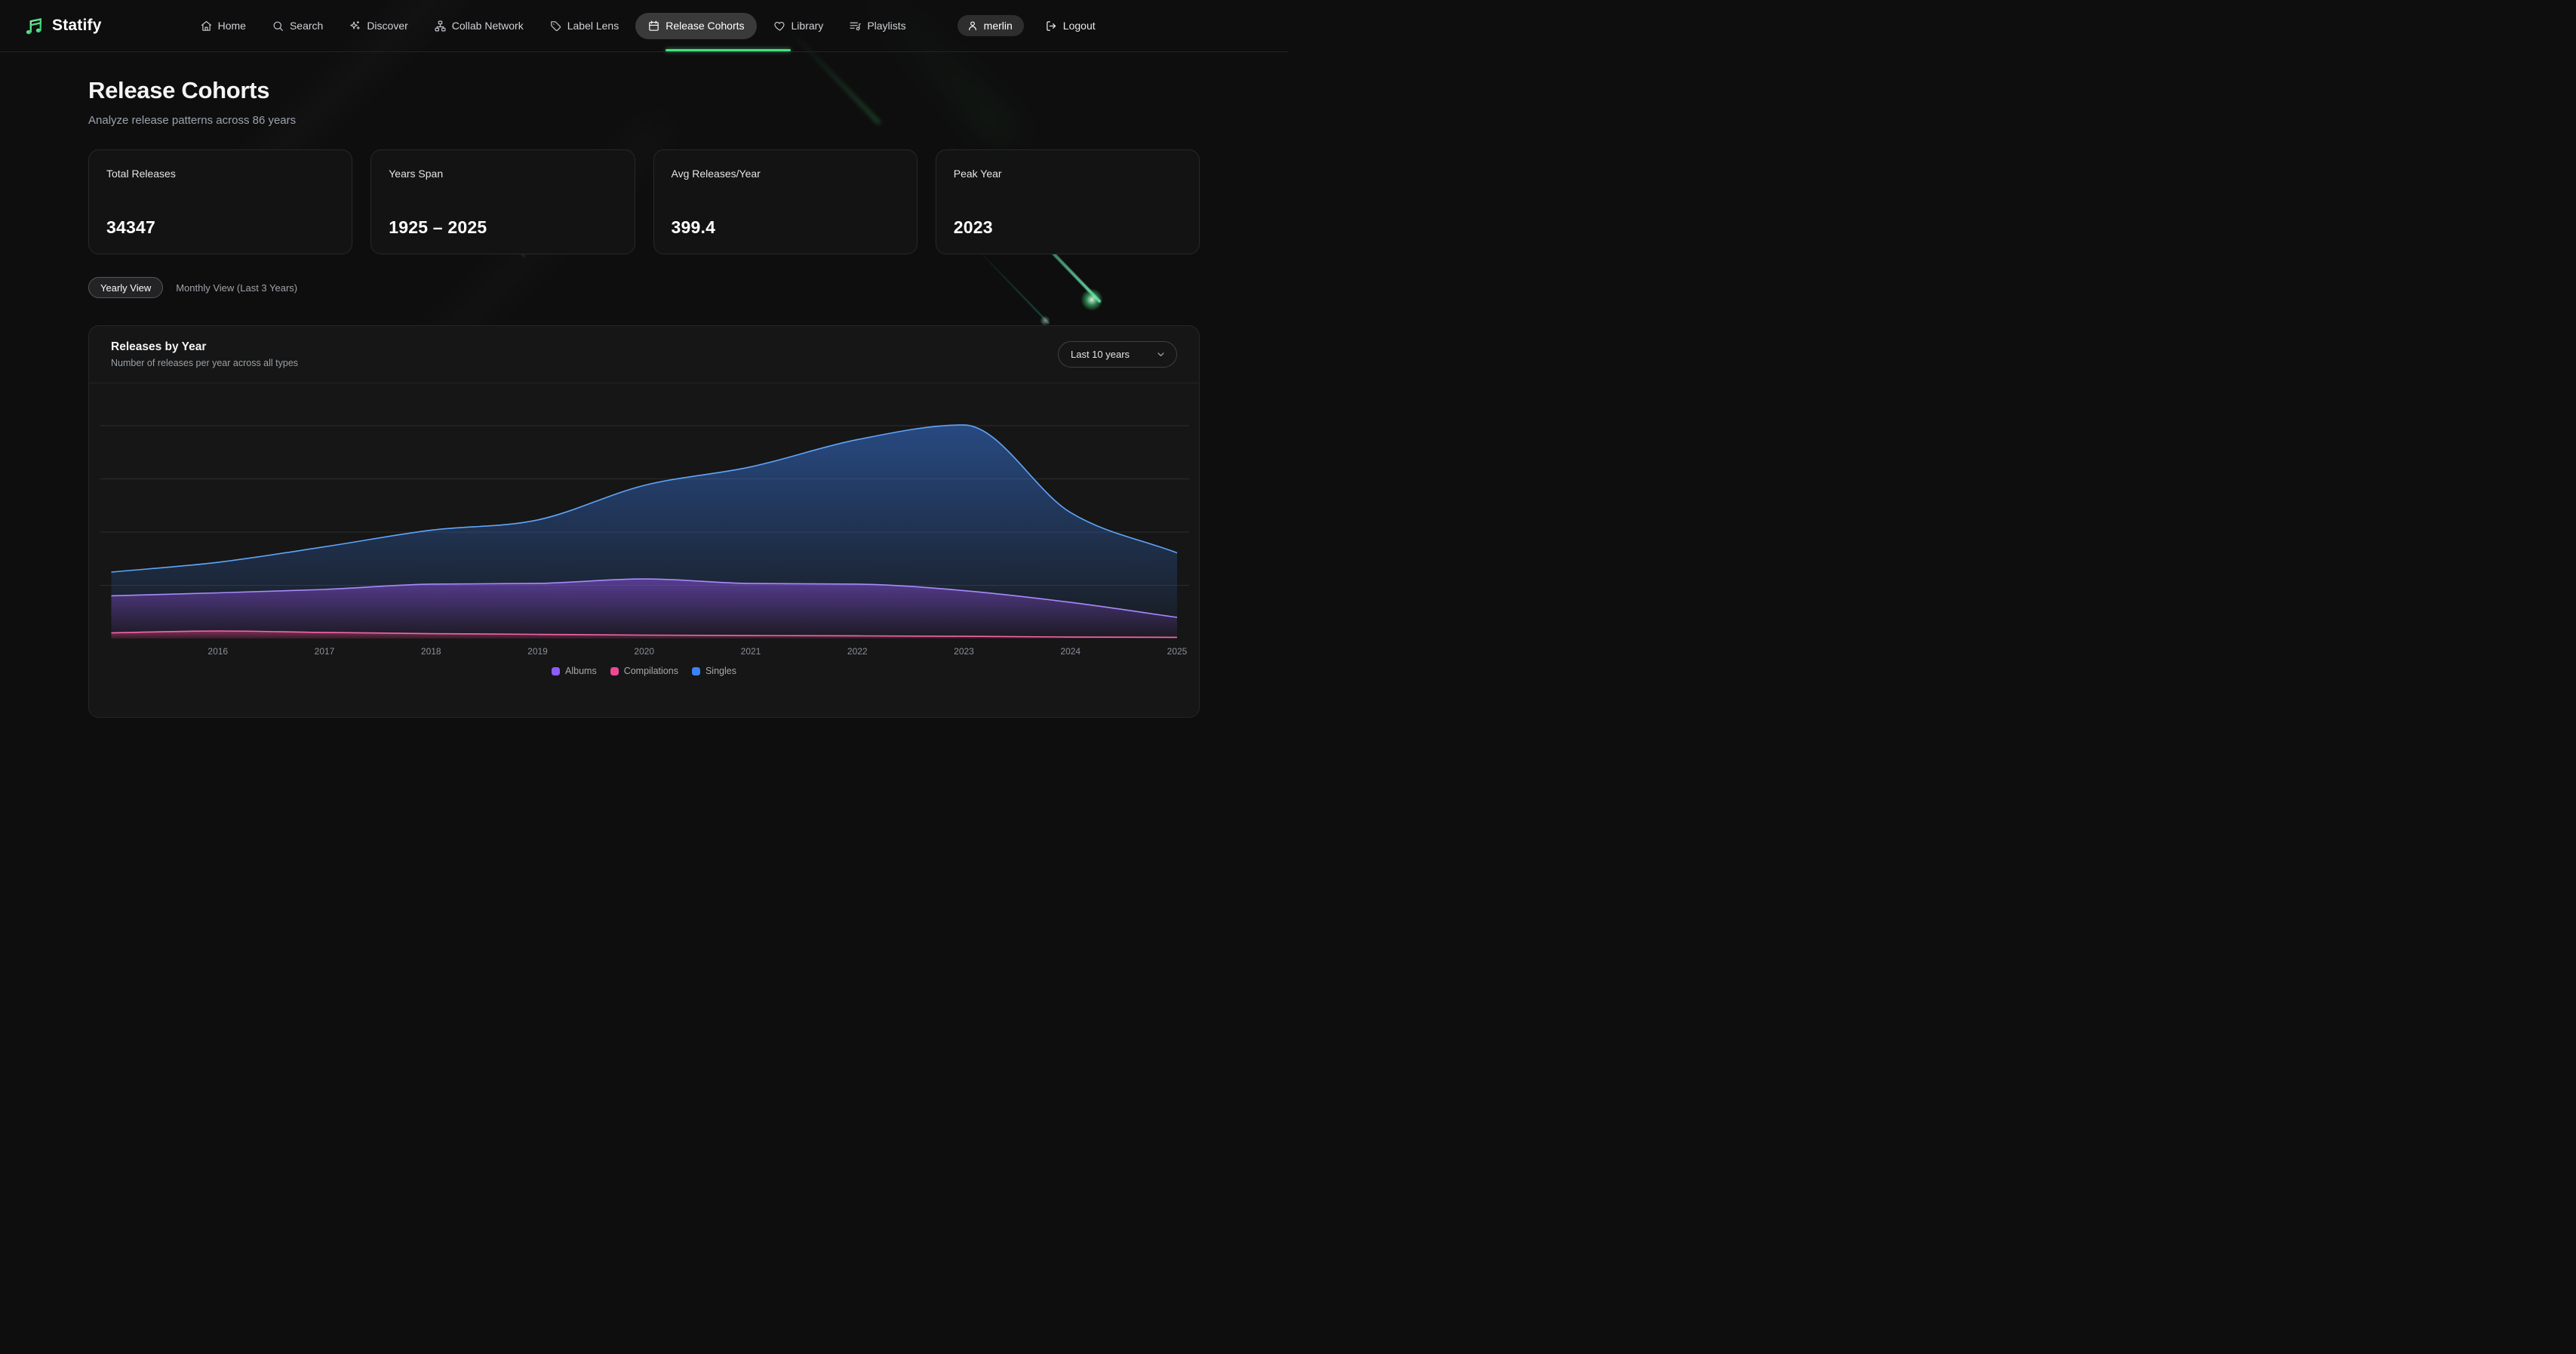 The image size is (2576, 1354). What do you see at coordinates (1100, 354) in the screenshot?
I see `range-select-value: Last 10 years` at bounding box center [1100, 354].